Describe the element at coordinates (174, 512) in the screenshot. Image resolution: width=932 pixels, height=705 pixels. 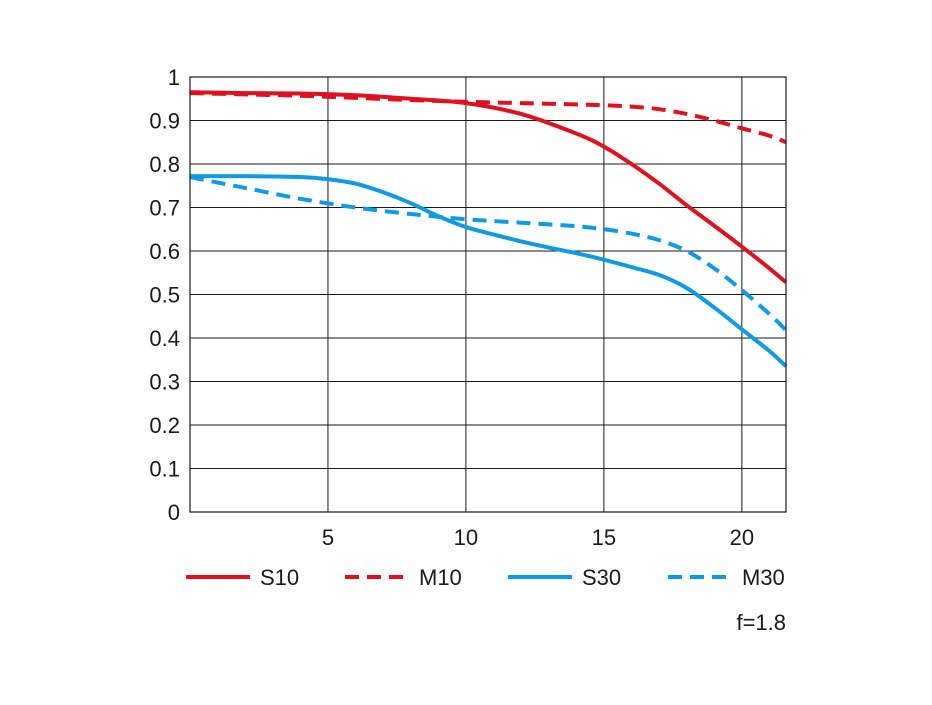
I see `y-tick-label: 0` at that location.